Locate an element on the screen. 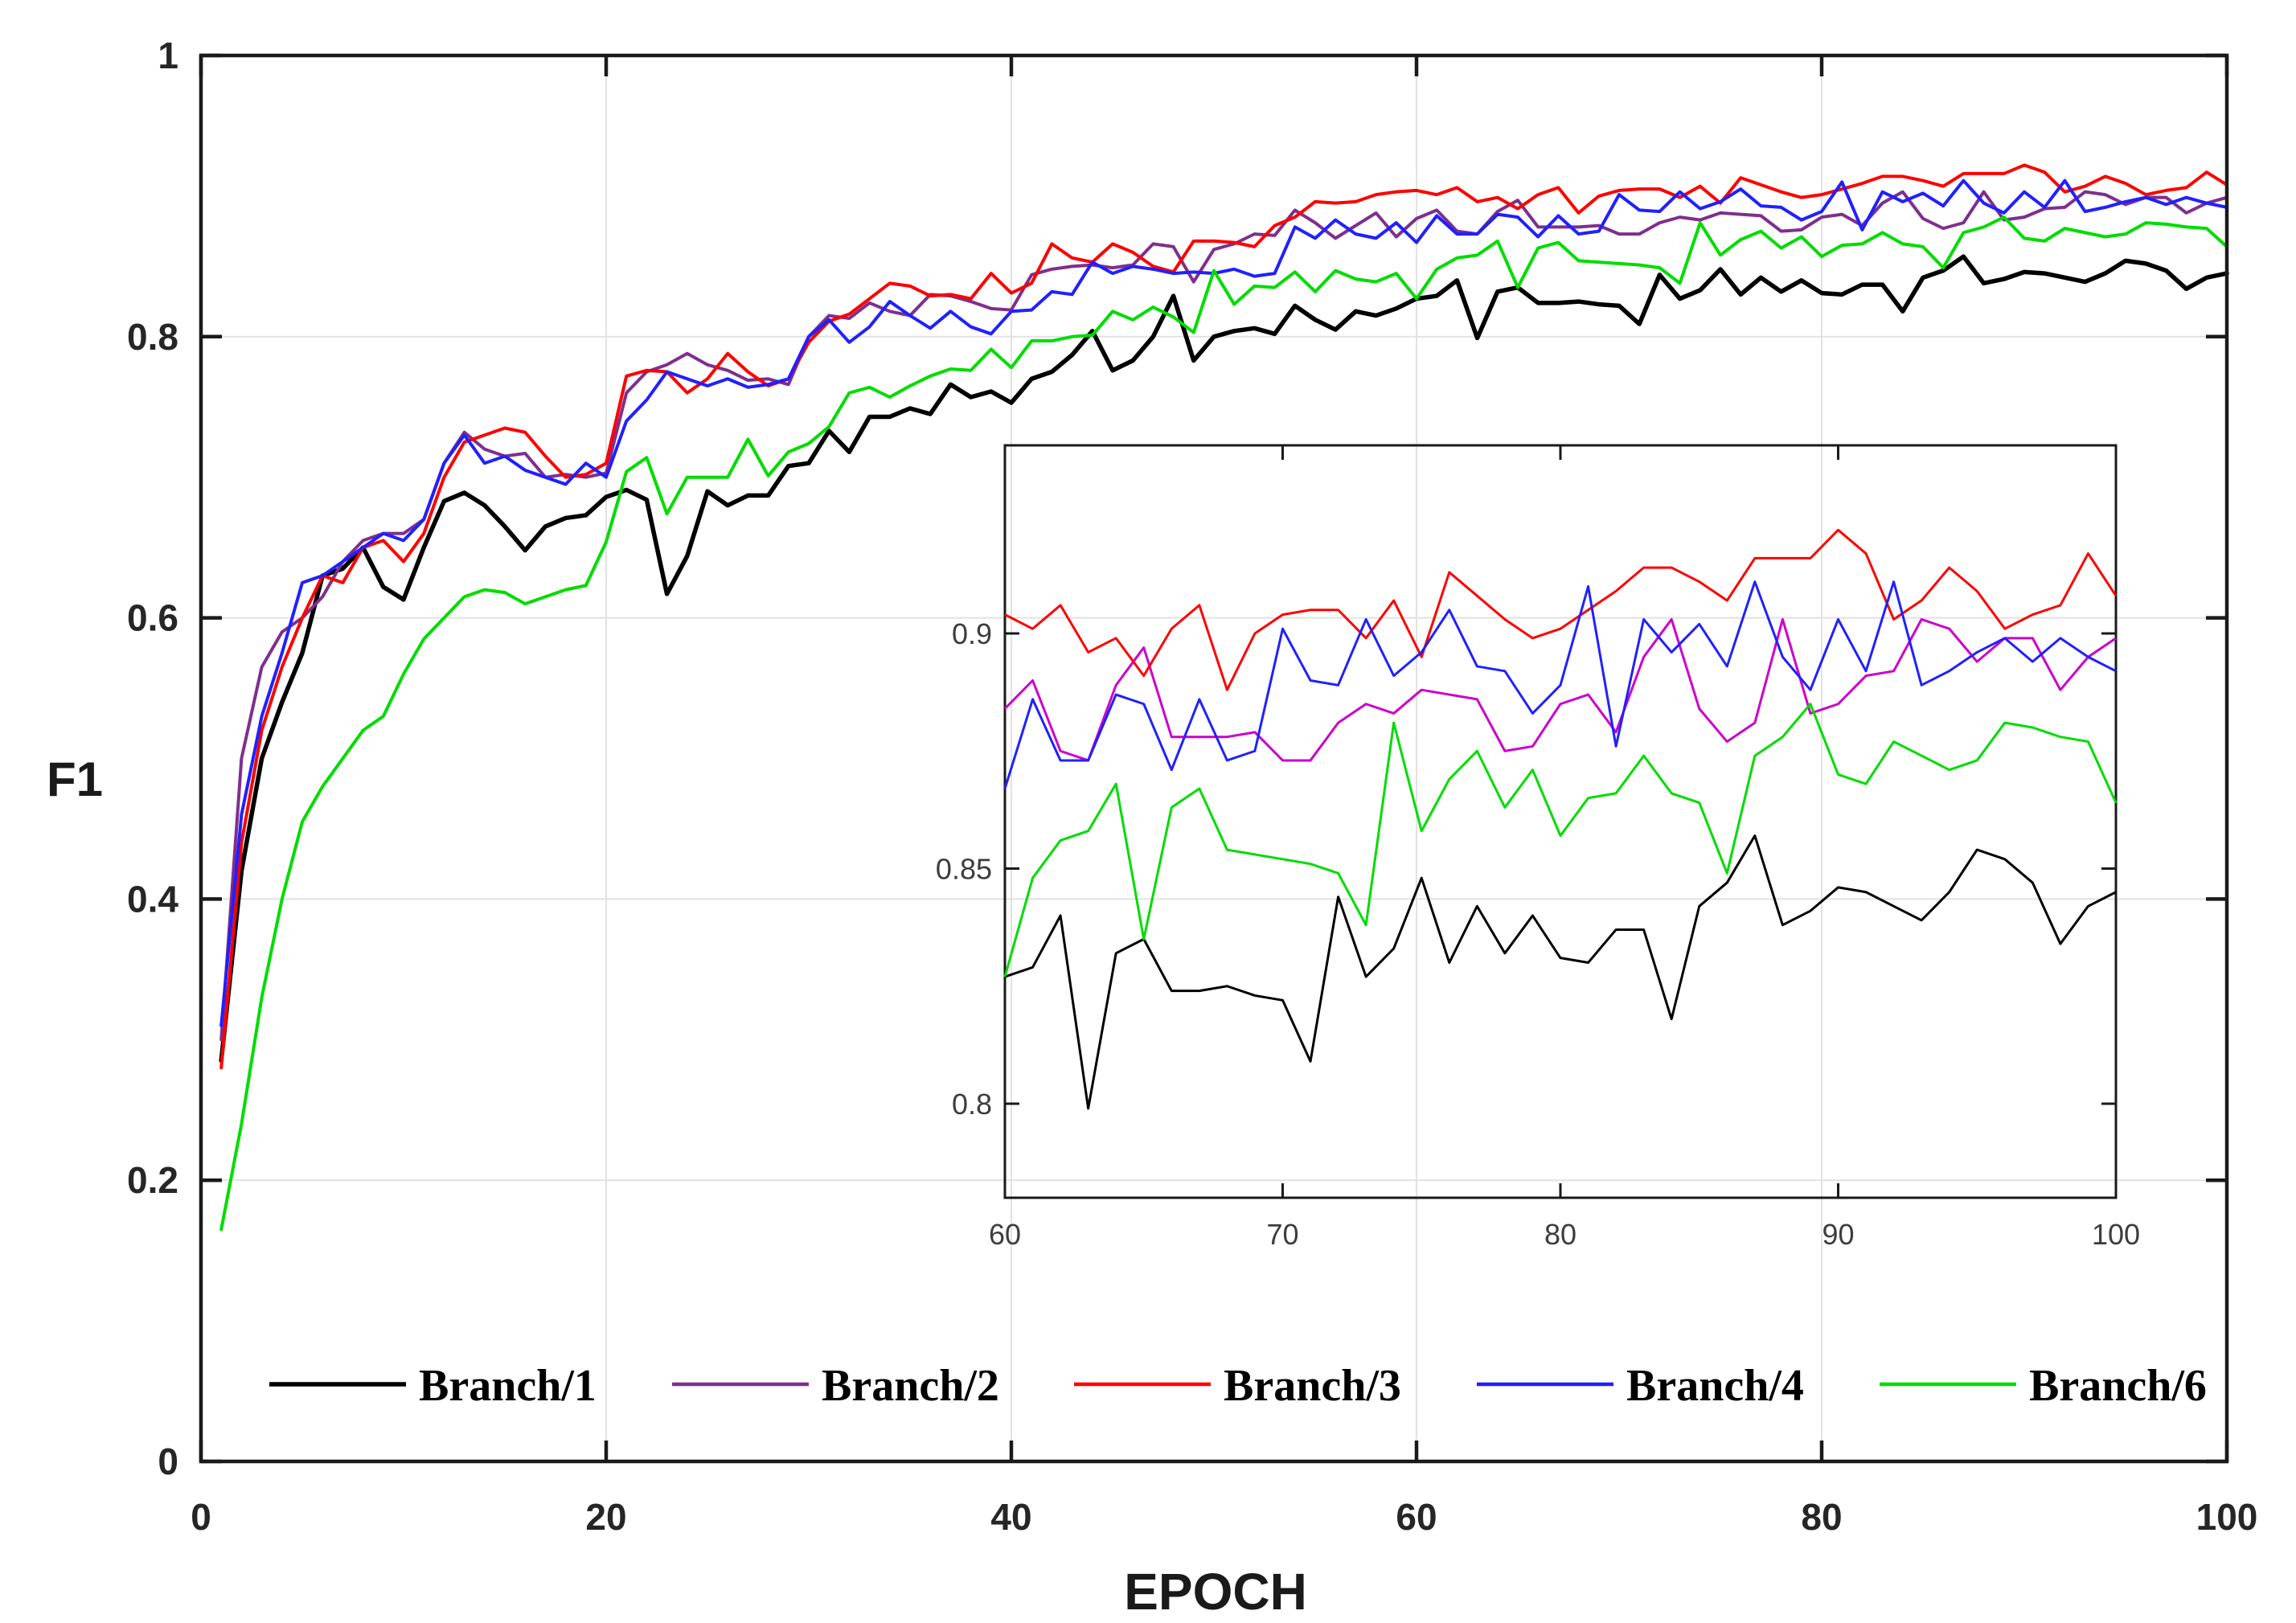  legend-label: Branch/2 is located at coordinates (910, 1386).